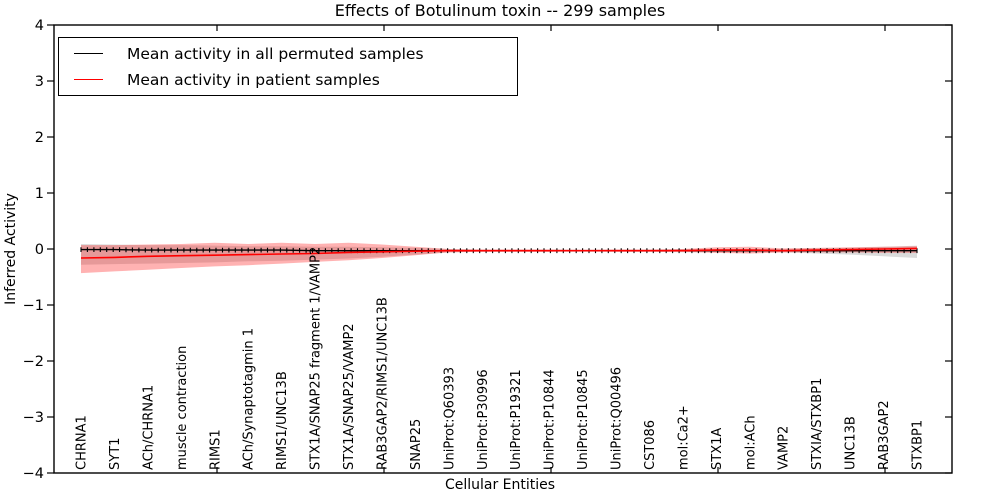 The height and width of the screenshot is (500, 1000). Describe the element at coordinates (750, 442) in the screenshot. I see `x-category-label: mol:ACh` at that location.